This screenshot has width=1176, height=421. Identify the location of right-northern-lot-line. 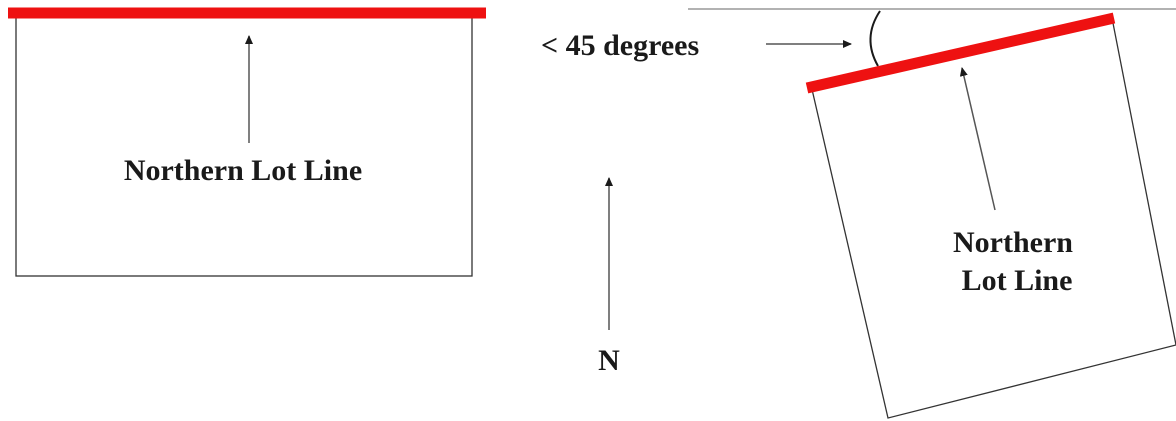
(960, 53).